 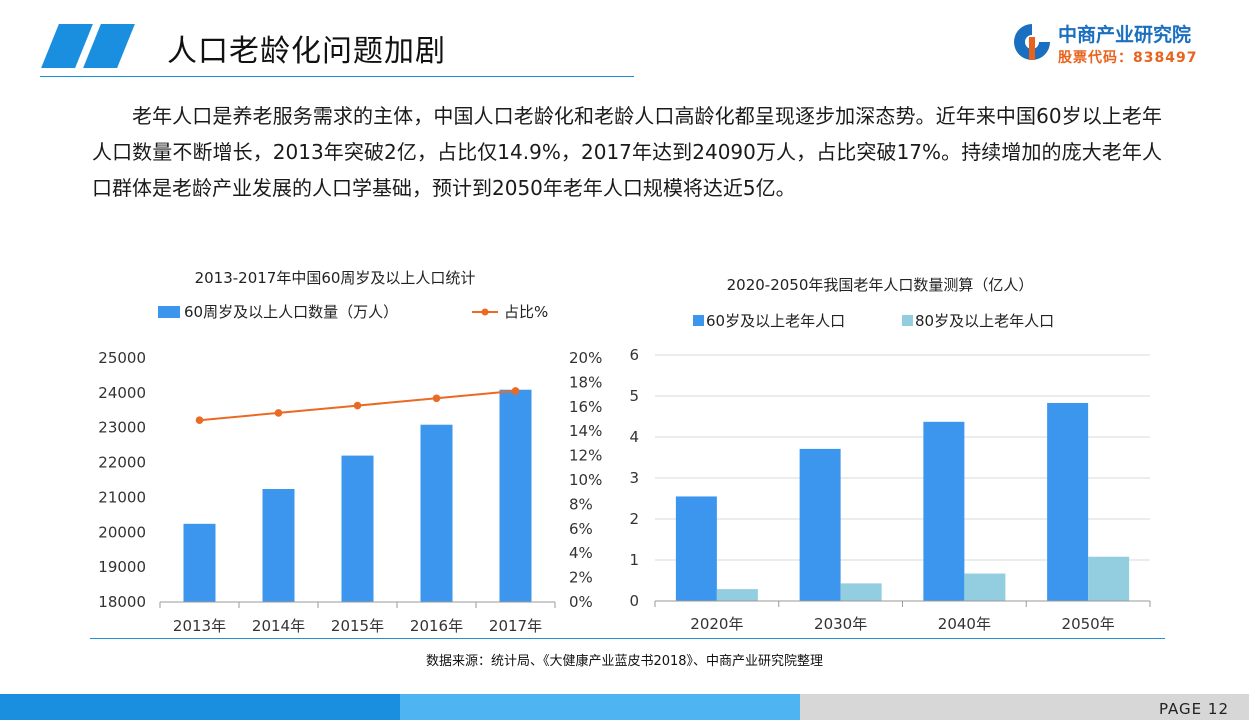 What do you see at coordinates (984, 321) in the screenshot?
I see `chart2-legend-80-label: 80岁及以上老年人口` at bounding box center [984, 321].